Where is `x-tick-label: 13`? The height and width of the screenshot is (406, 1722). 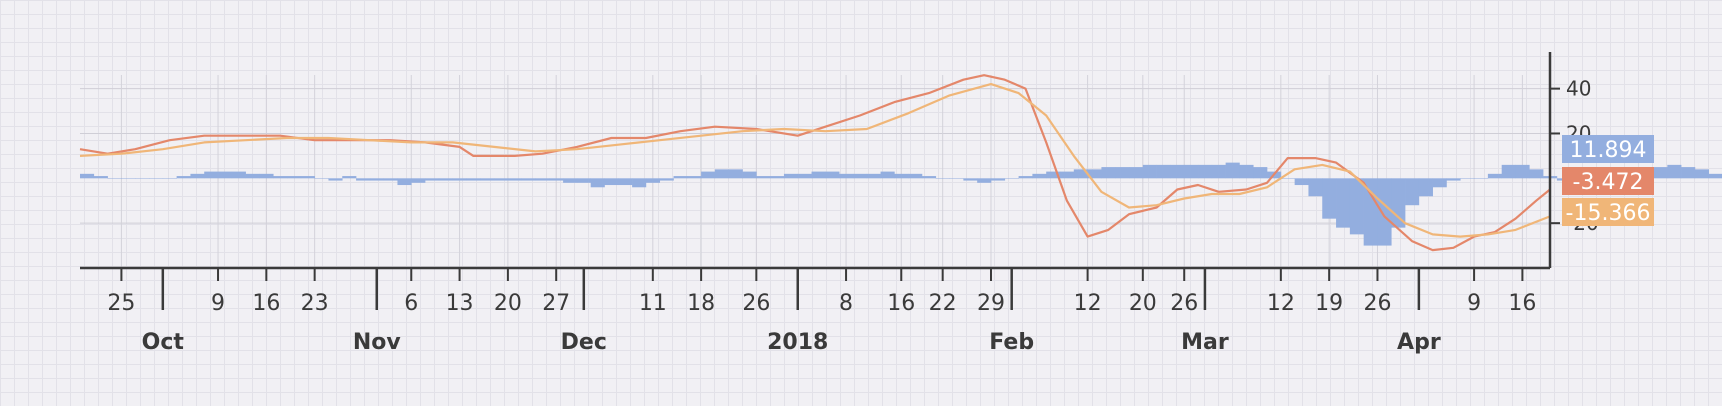 x-tick-label: 13 is located at coordinates (460, 303).